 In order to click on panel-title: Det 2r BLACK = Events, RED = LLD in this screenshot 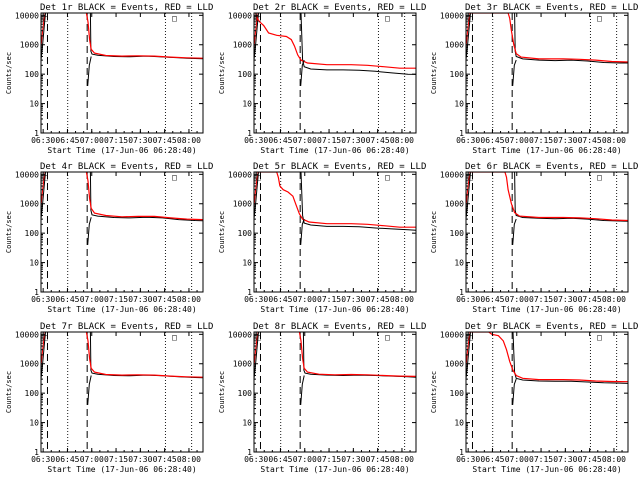, I will do `click(339, 8)`.